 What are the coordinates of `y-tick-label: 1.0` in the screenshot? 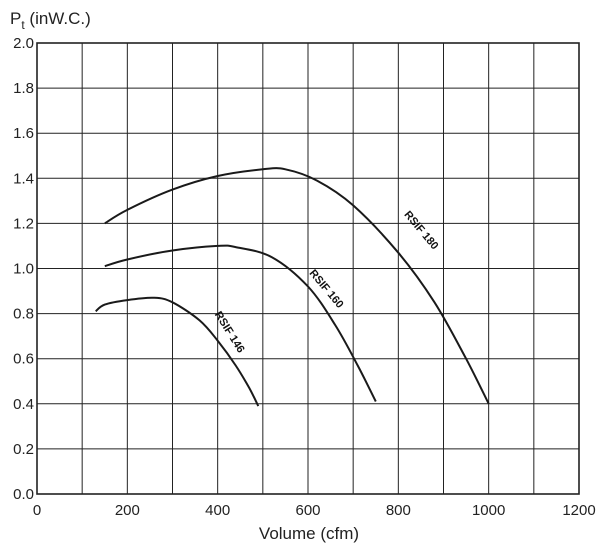 It's located at (23, 269).